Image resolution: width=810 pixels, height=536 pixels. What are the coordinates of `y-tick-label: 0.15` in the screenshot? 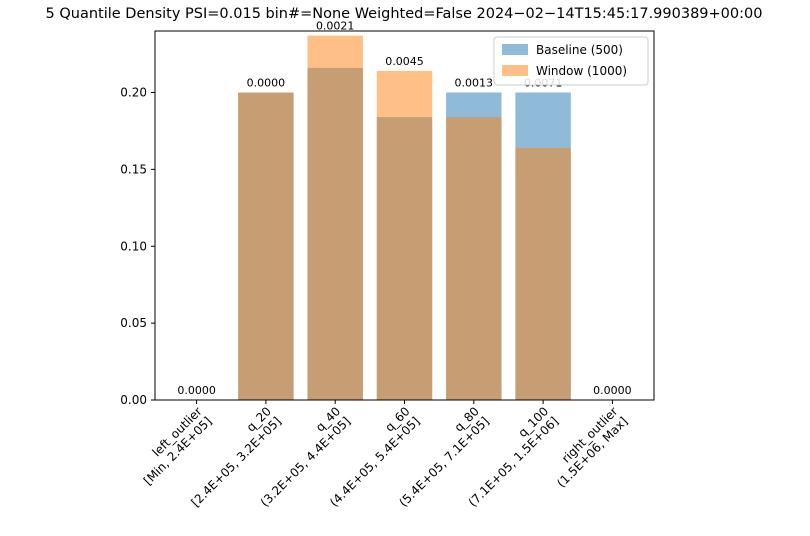 It's located at (133, 169).